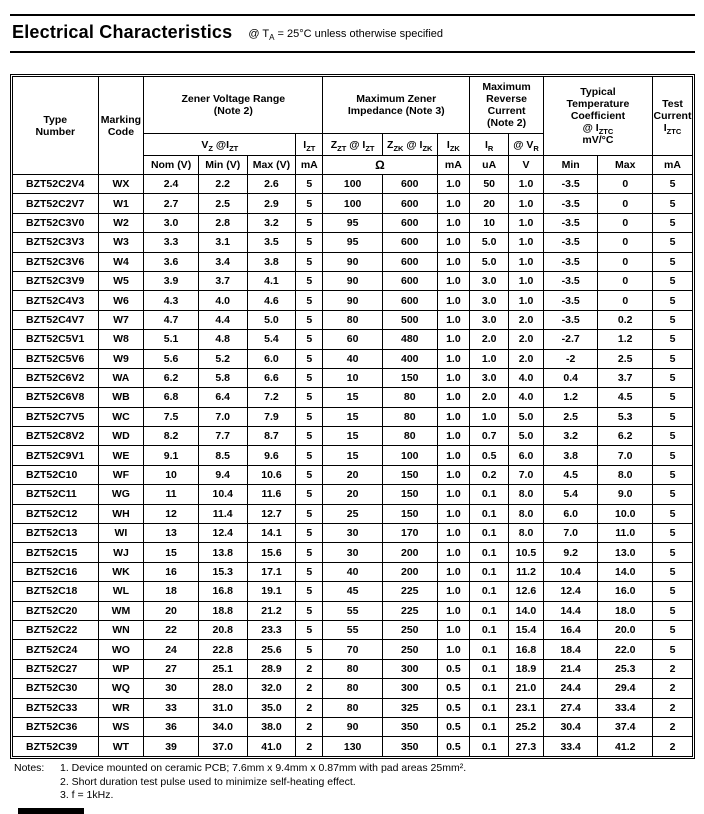 This screenshot has width=704, height=814. Describe the element at coordinates (409, 591) in the screenshot. I see `value-cell: 225` at that location.